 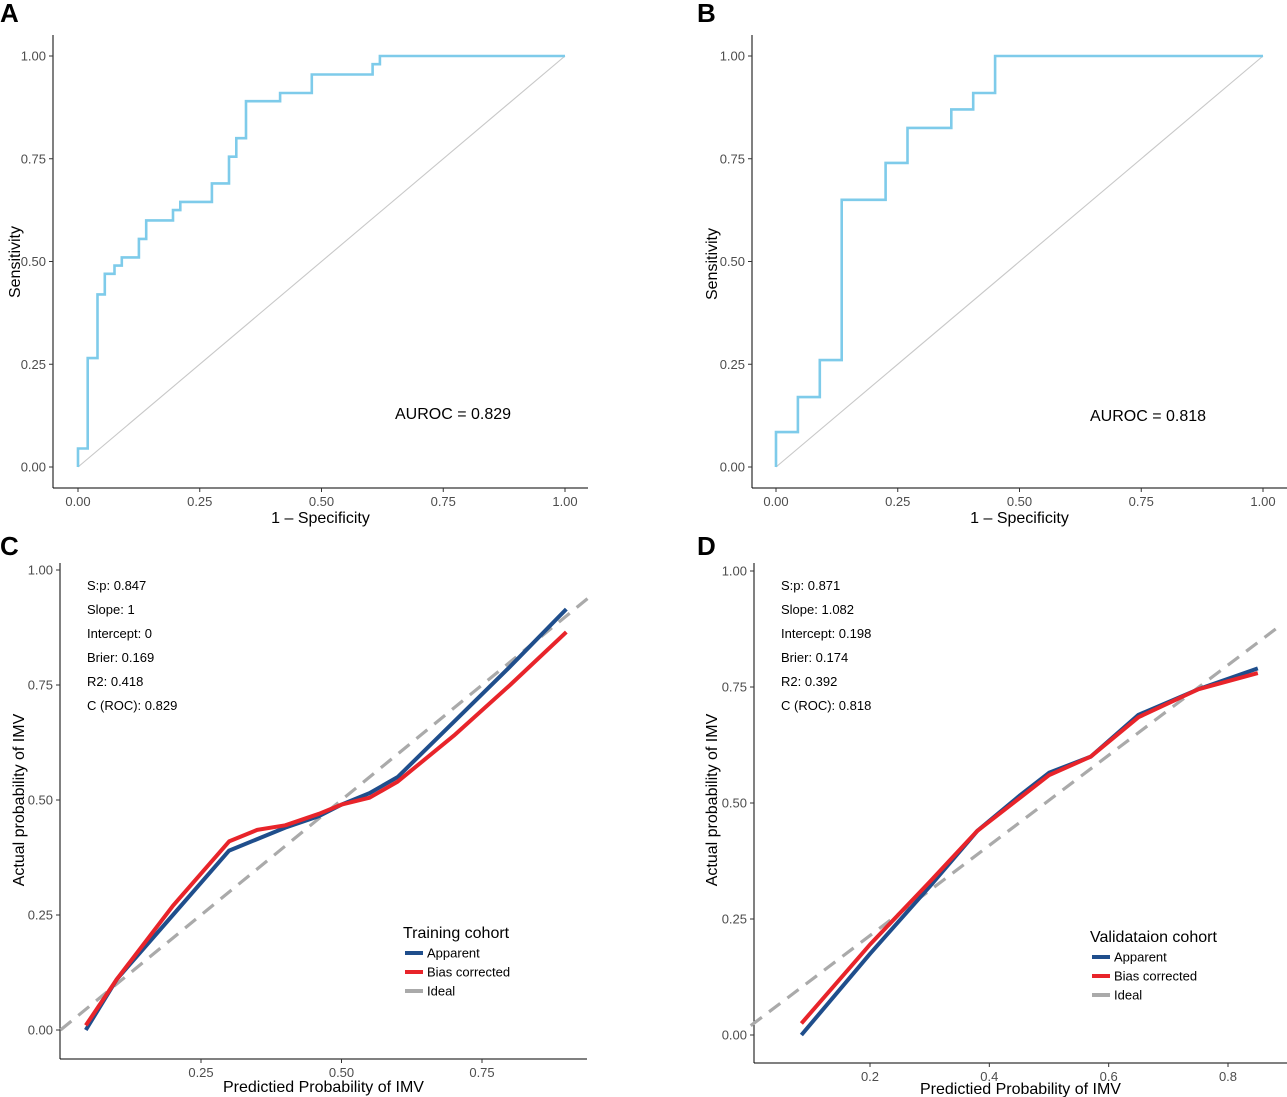 What do you see at coordinates (1029, 848) in the screenshot?
I see `panel-d-bias-corrected-line` at bounding box center [1029, 848].